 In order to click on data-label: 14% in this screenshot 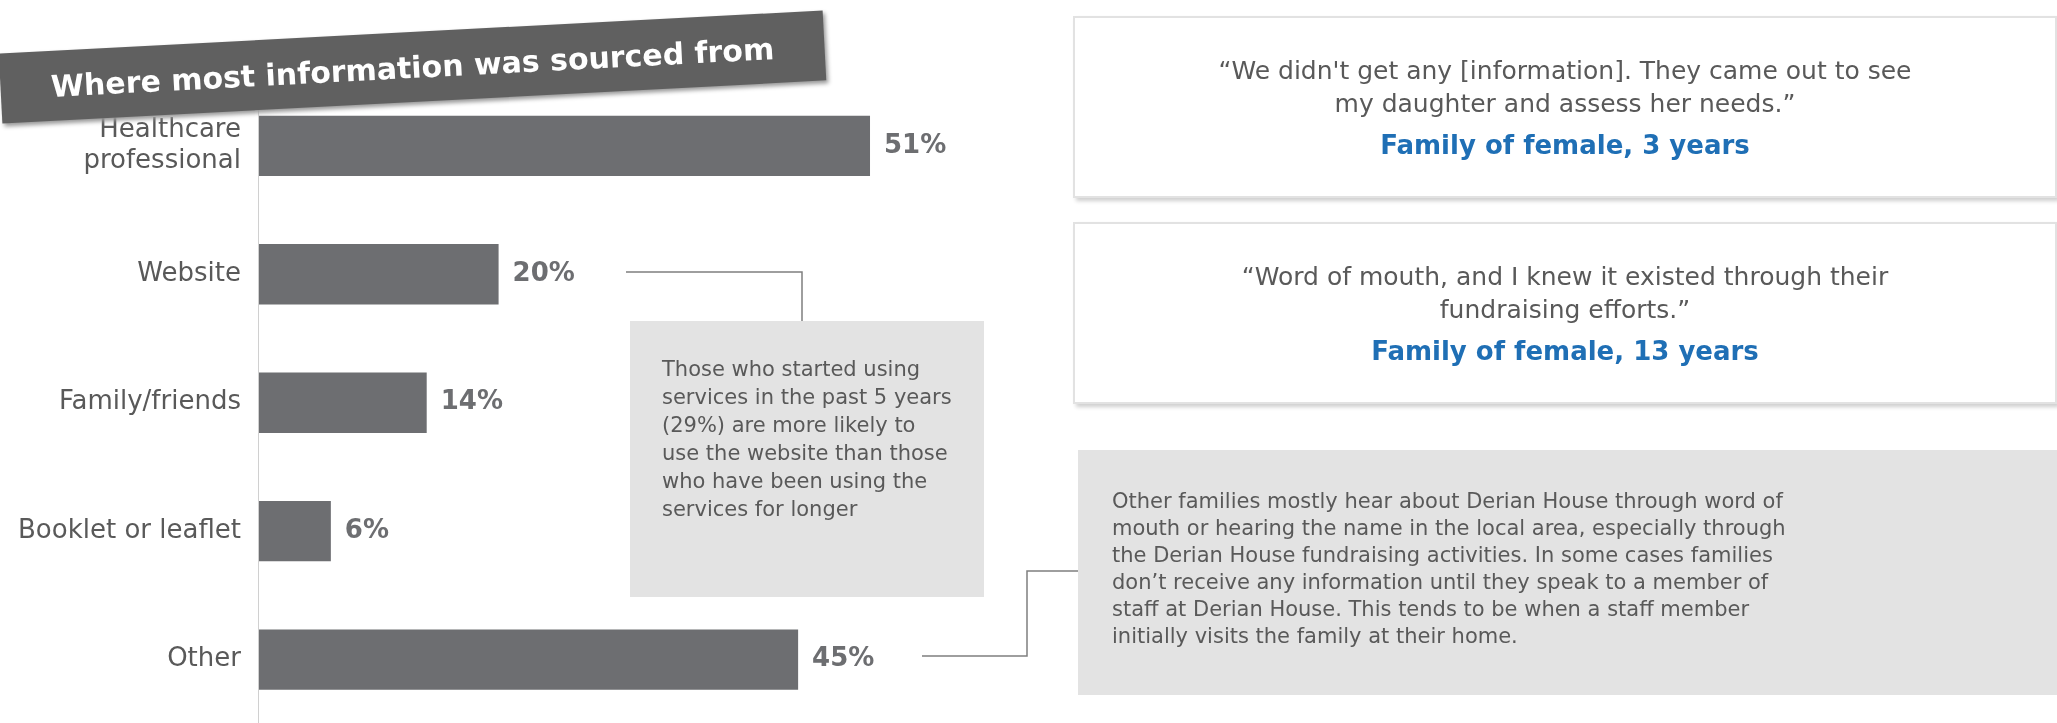, I will do `click(471, 400)`.